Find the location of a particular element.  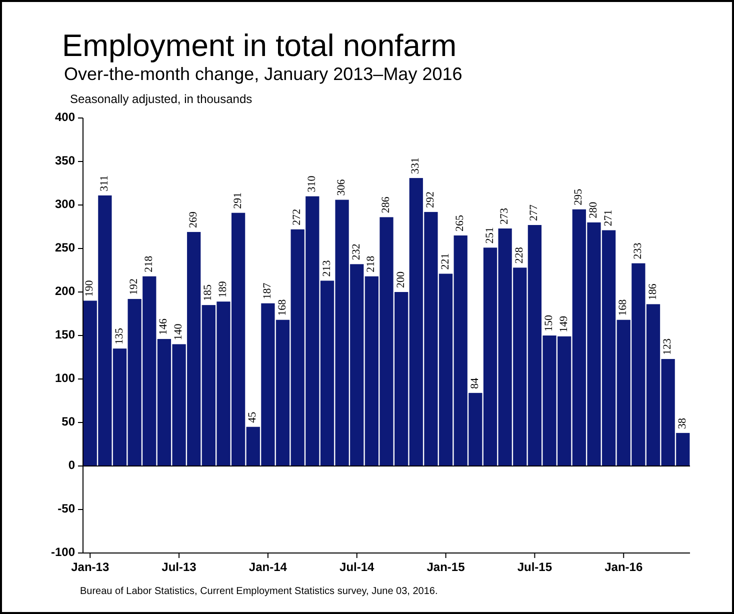

text: Bureau of Labor Statistics, Current Employment Statistics survey, June 03, 2016. is located at coordinates (259, 591).